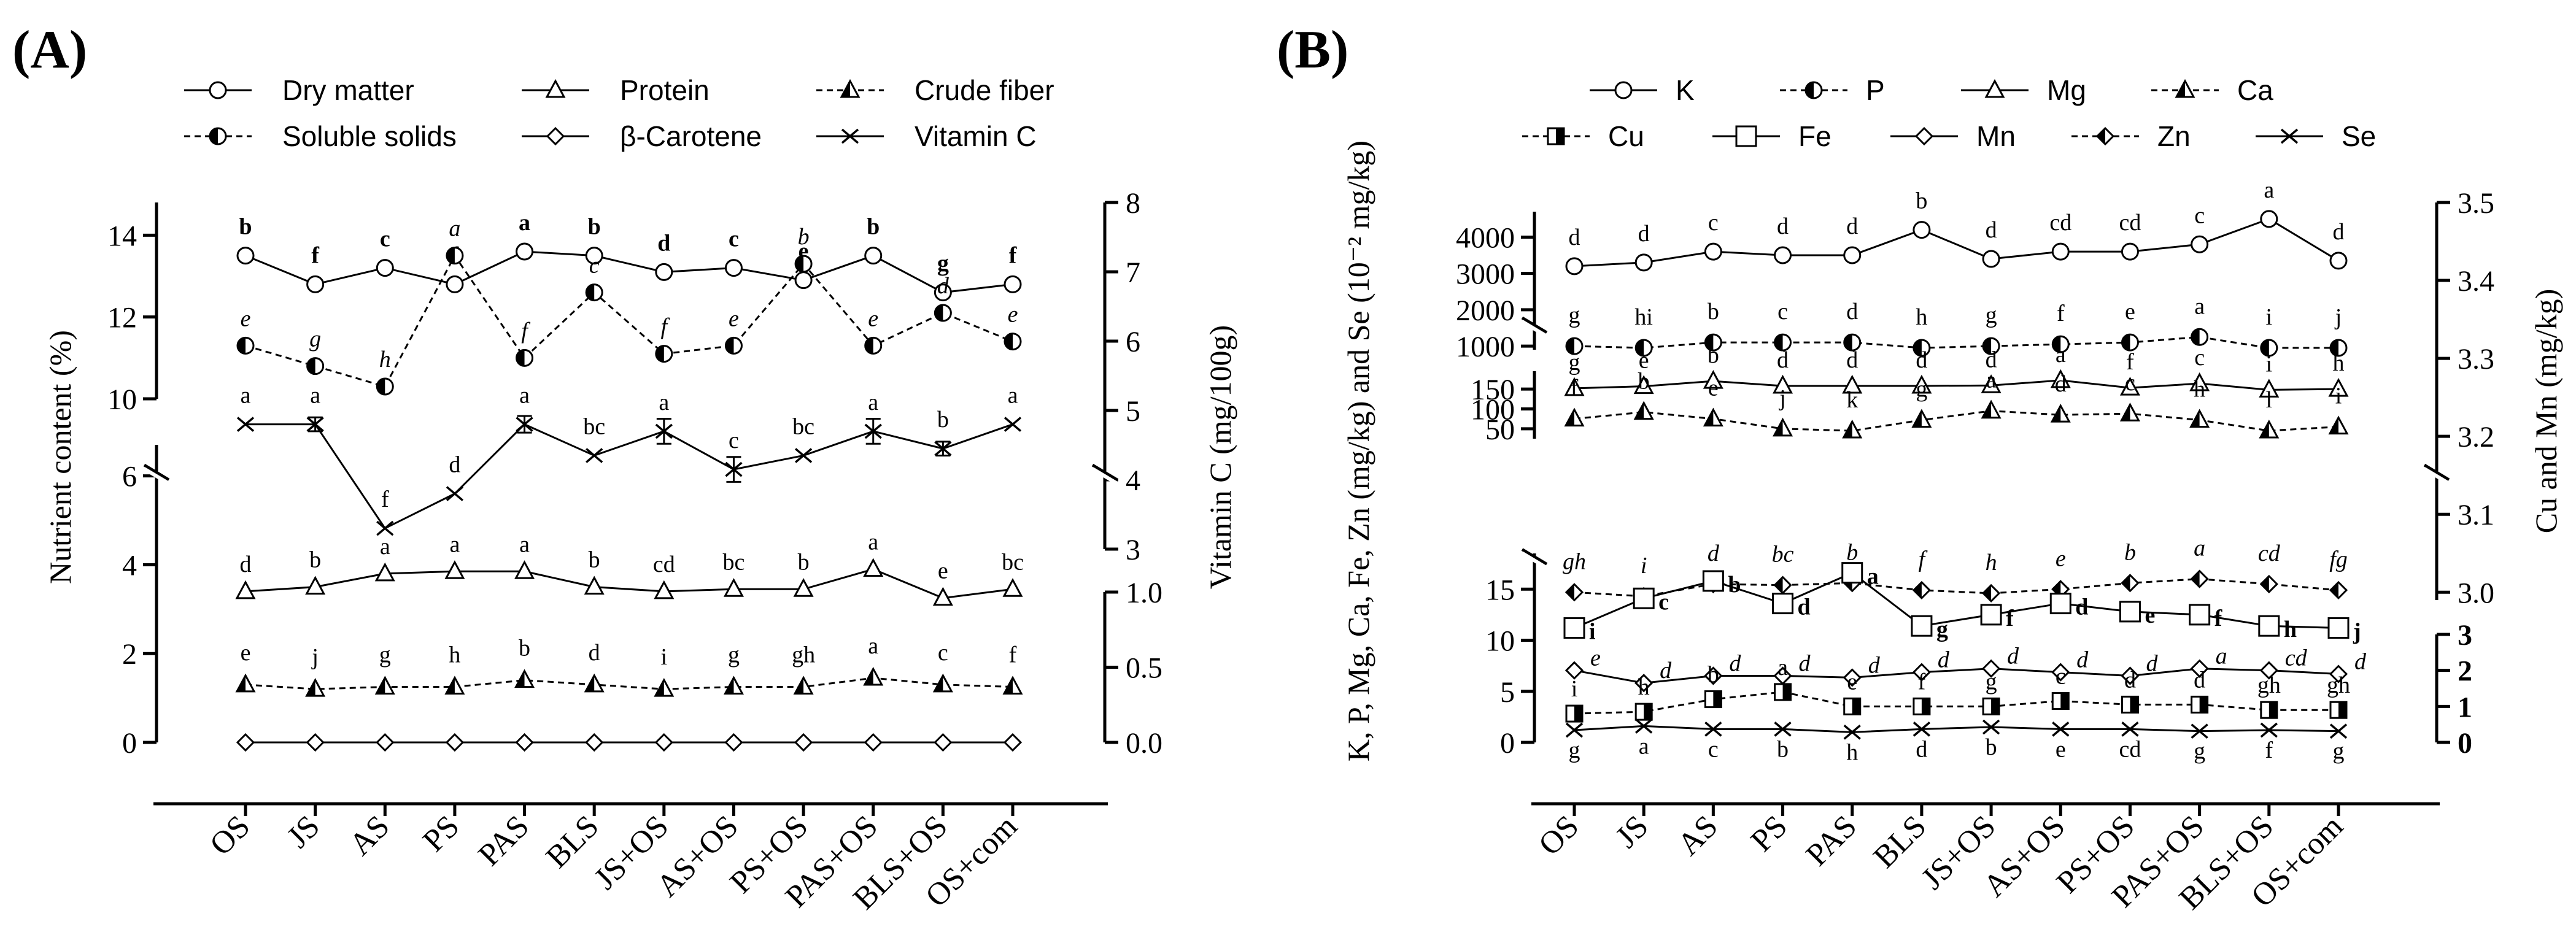 This screenshot has height=951, width=2576. What do you see at coordinates (1312, 50) in the screenshot?
I see `panel-label: (B)` at bounding box center [1312, 50].